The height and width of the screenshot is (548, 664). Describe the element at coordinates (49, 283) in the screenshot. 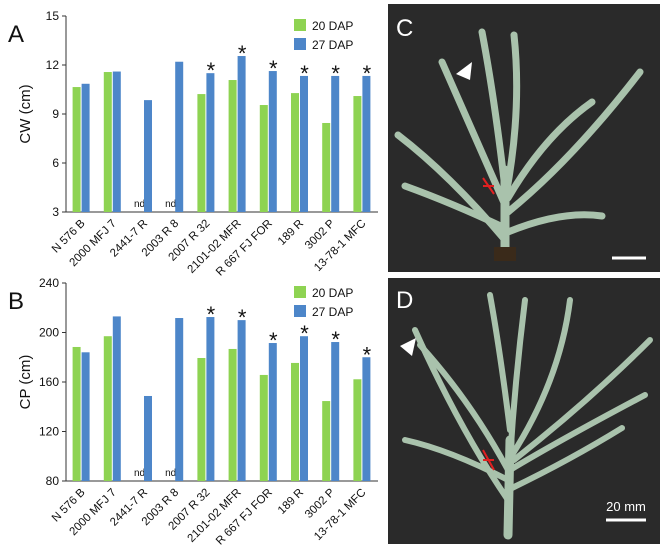

I see `y-tick-label: 240` at that location.